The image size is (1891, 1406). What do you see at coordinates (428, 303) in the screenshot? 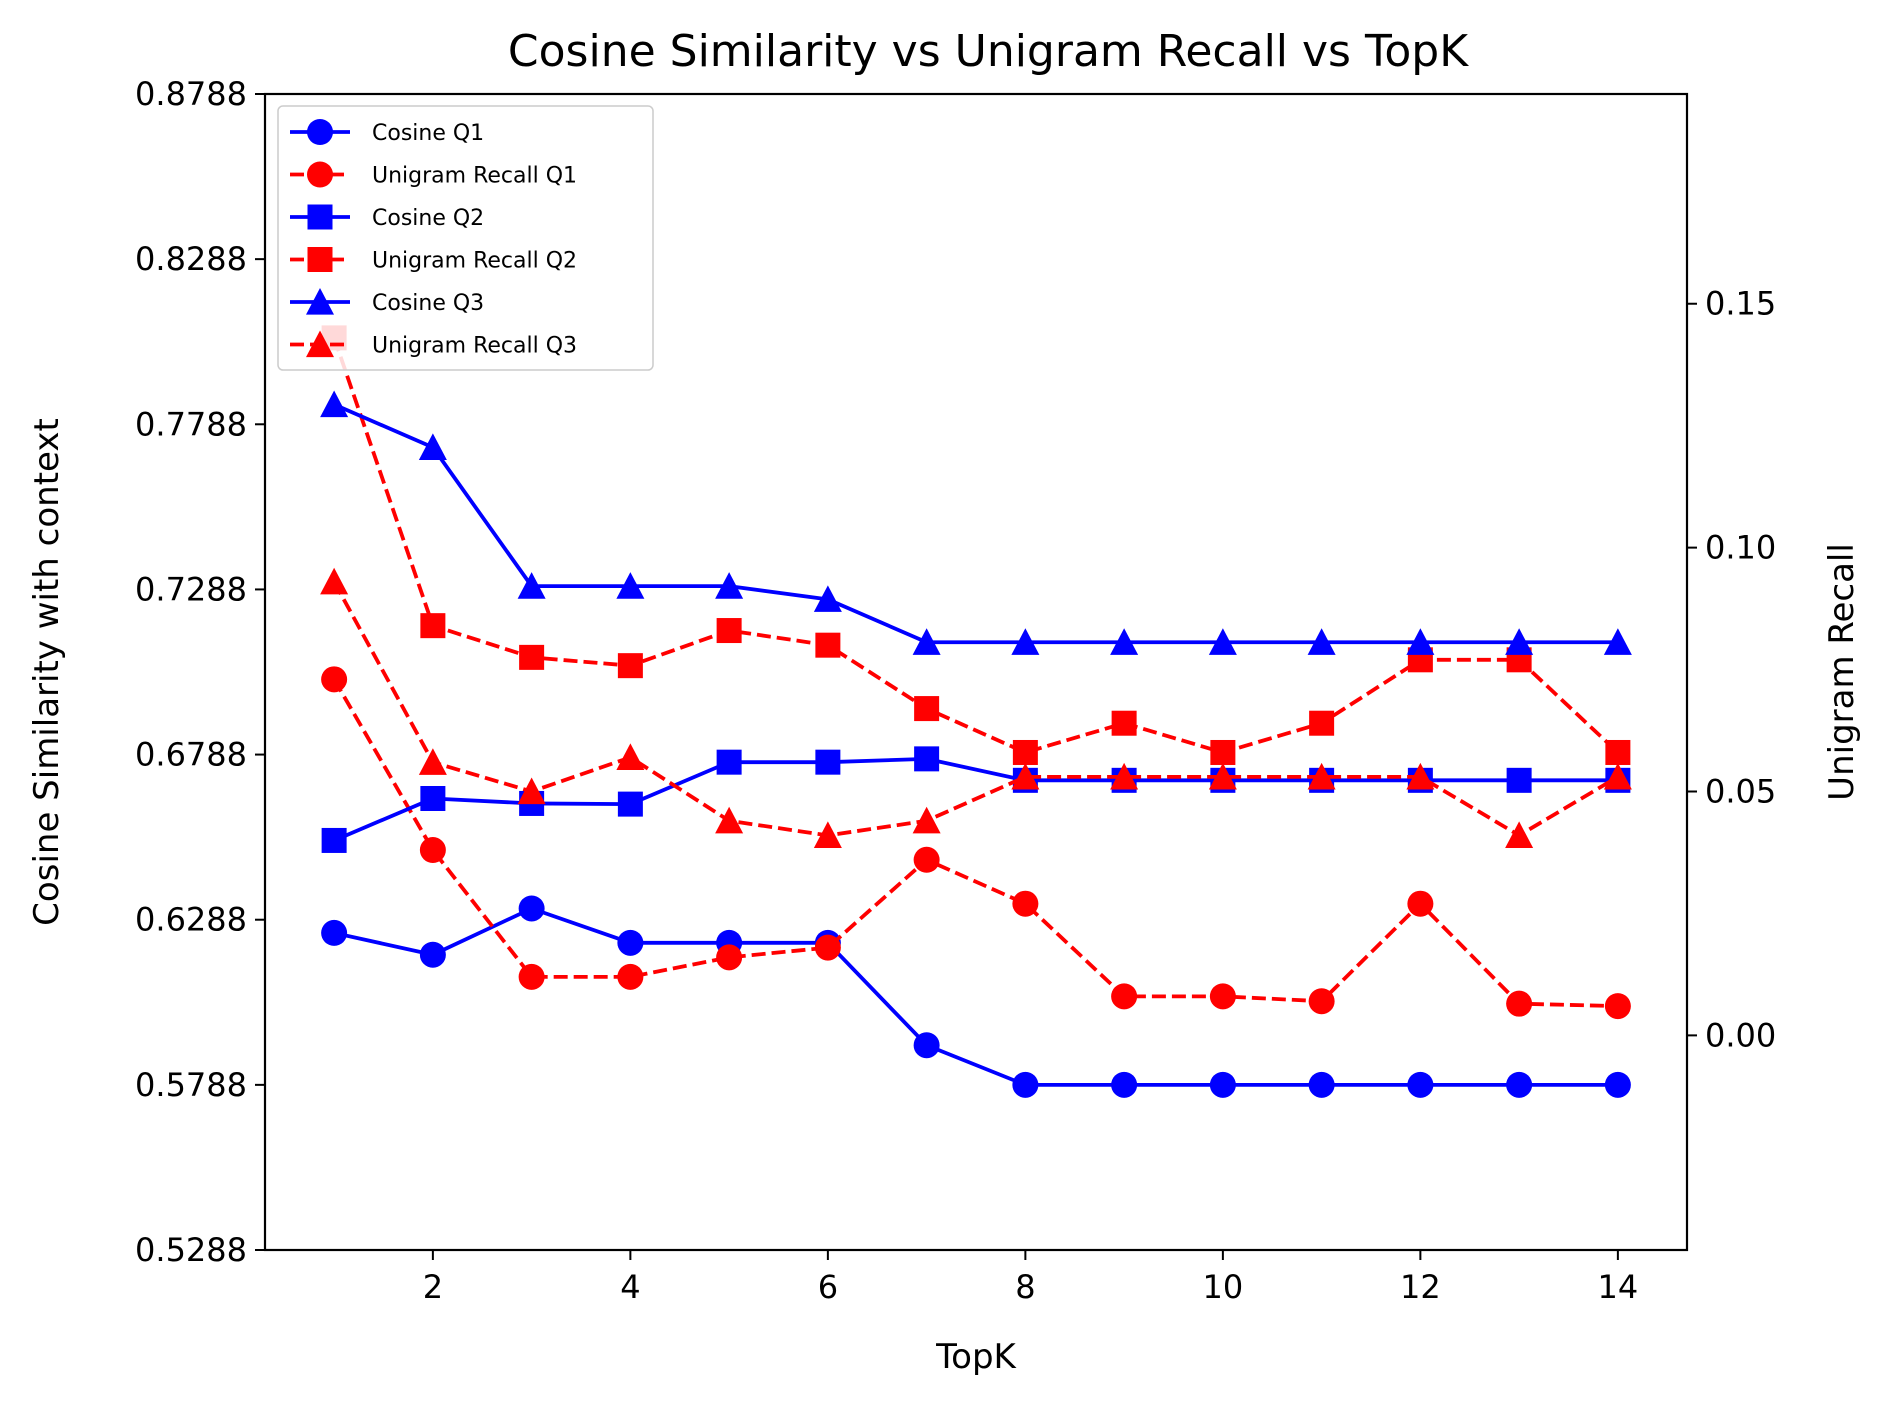
I see `legend-label: Cosine Q3` at bounding box center [428, 303].